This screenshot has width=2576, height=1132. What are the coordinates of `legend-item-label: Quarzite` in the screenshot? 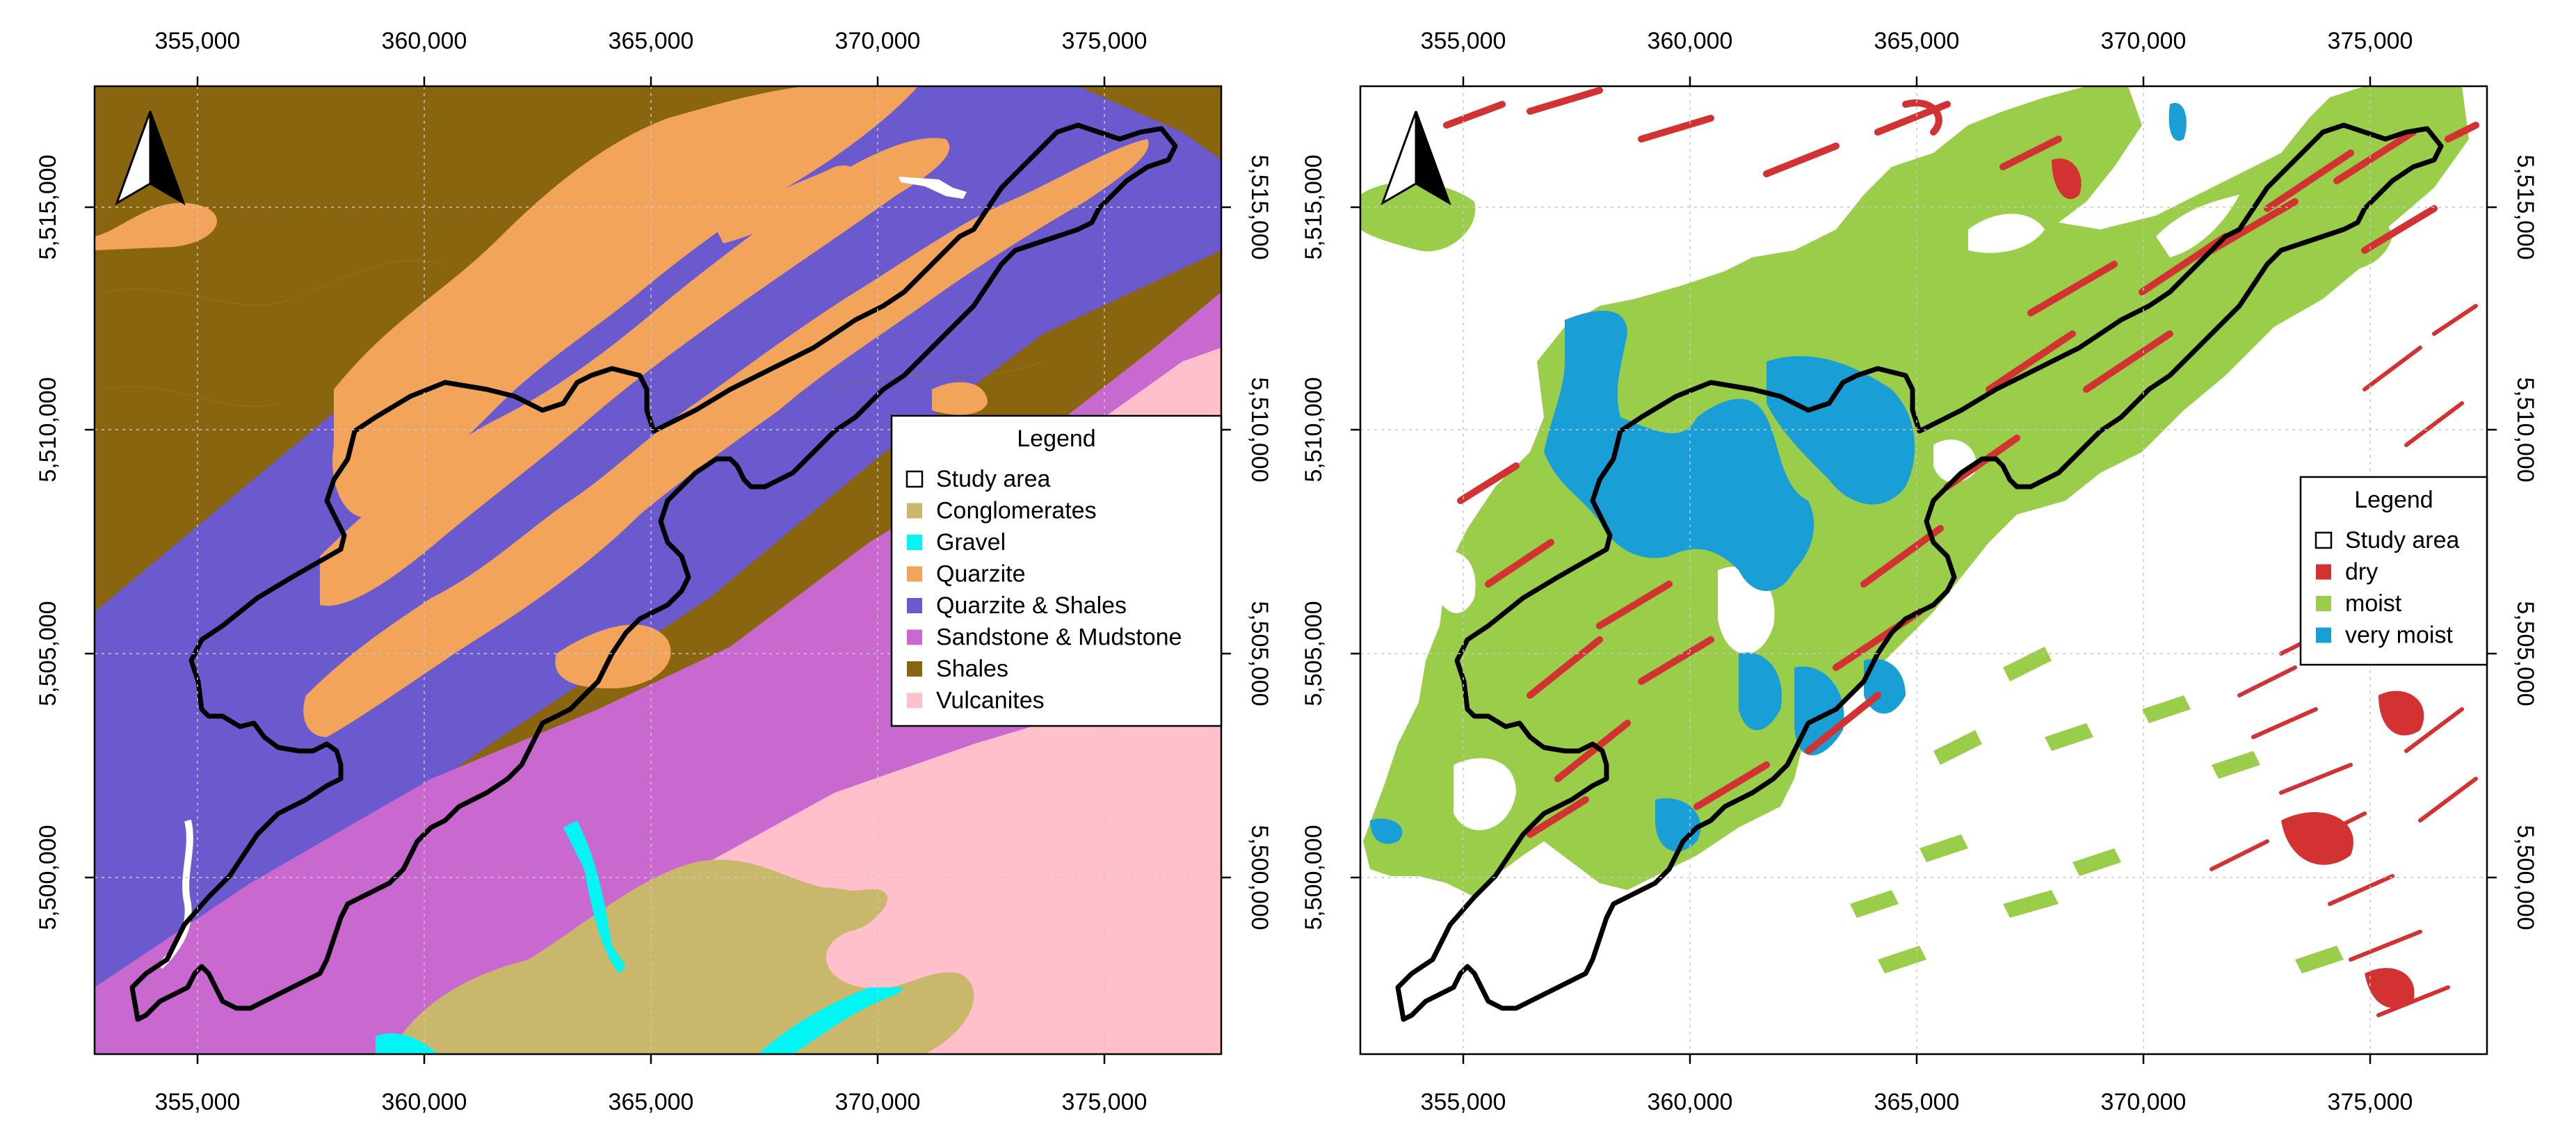 It's located at (981, 574).